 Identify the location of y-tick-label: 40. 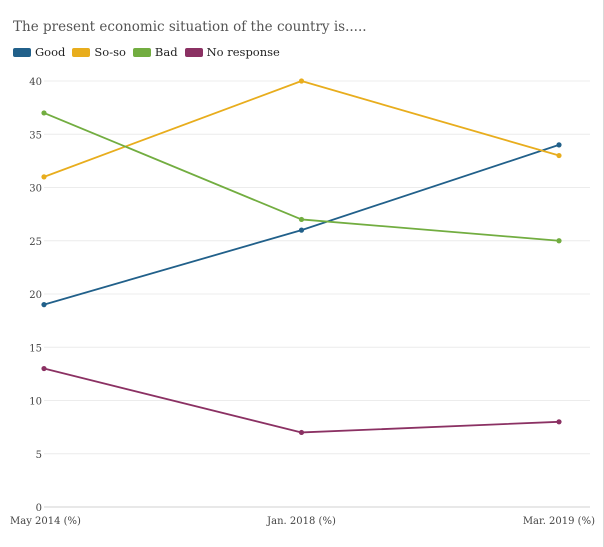
(35, 82).